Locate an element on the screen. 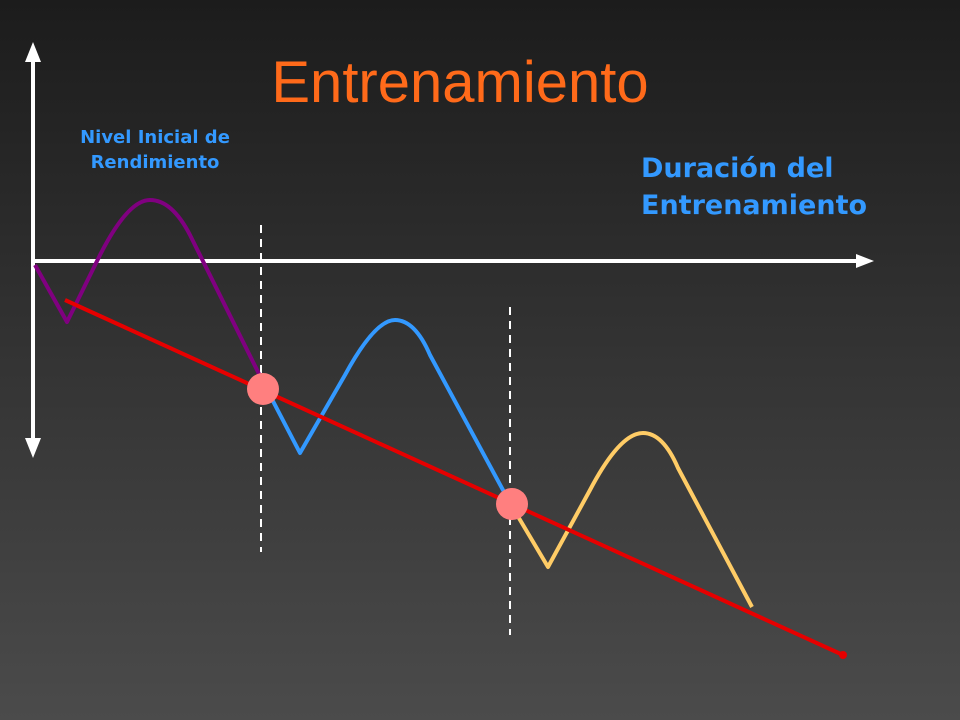 Image resolution: width=960 pixels, height=720 pixels. duration-label: Duración del is located at coordinates (737, 168).